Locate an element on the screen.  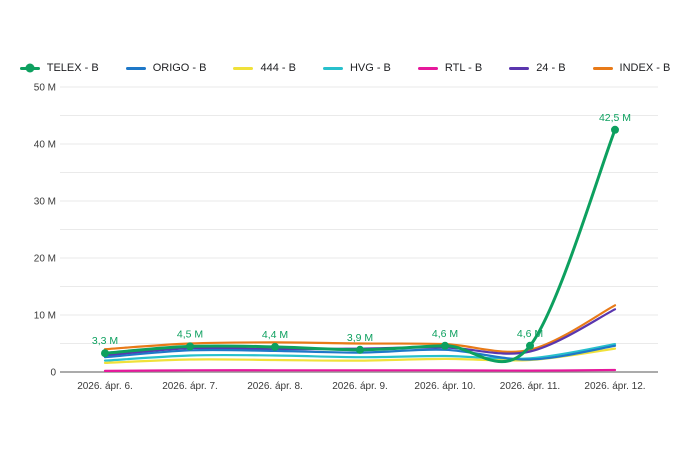
legend-label-444: 444 - B is located at coordinates (278, 68).